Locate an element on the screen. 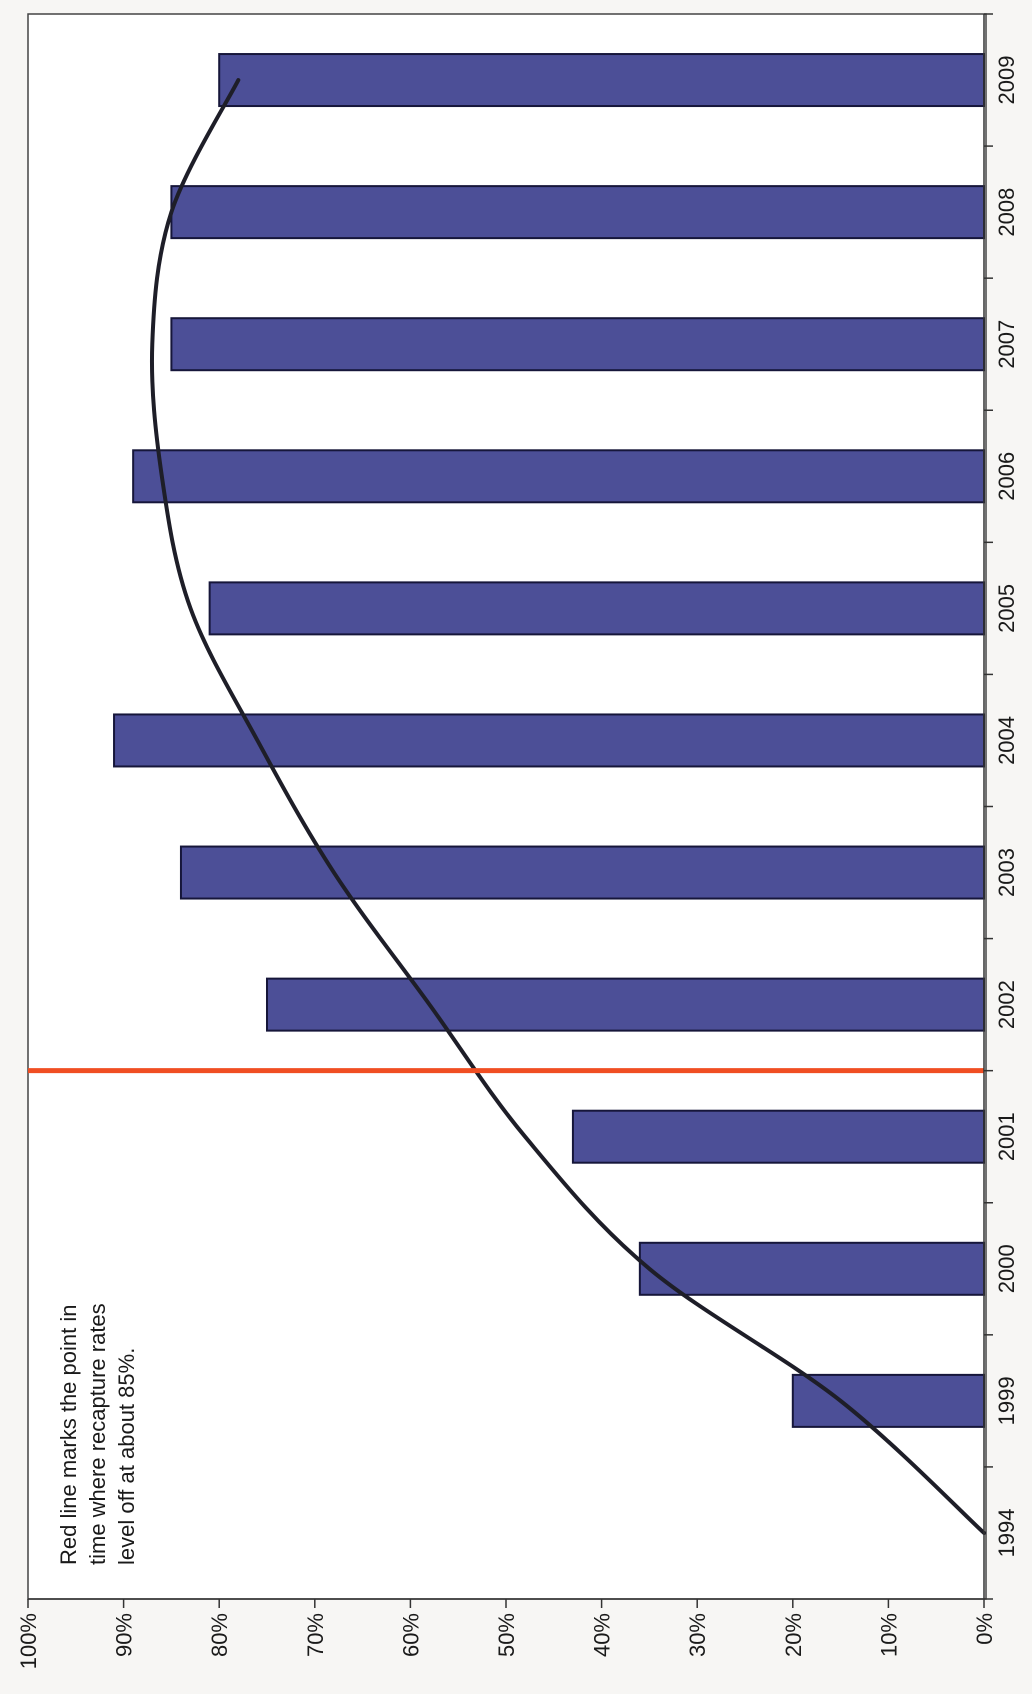 This screenshot has height=1694, width=1032. annotation-line: level off at about 85%. is located at coordinates (126, 1456).